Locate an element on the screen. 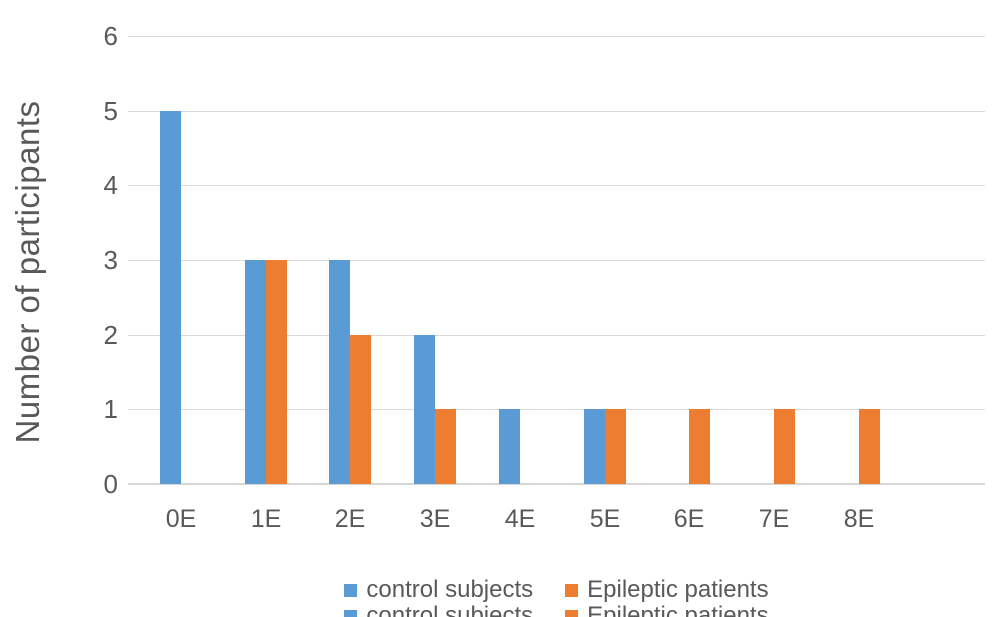 The image size is (1000, 617). gridline-y6 is located at coordinates (556, 36).